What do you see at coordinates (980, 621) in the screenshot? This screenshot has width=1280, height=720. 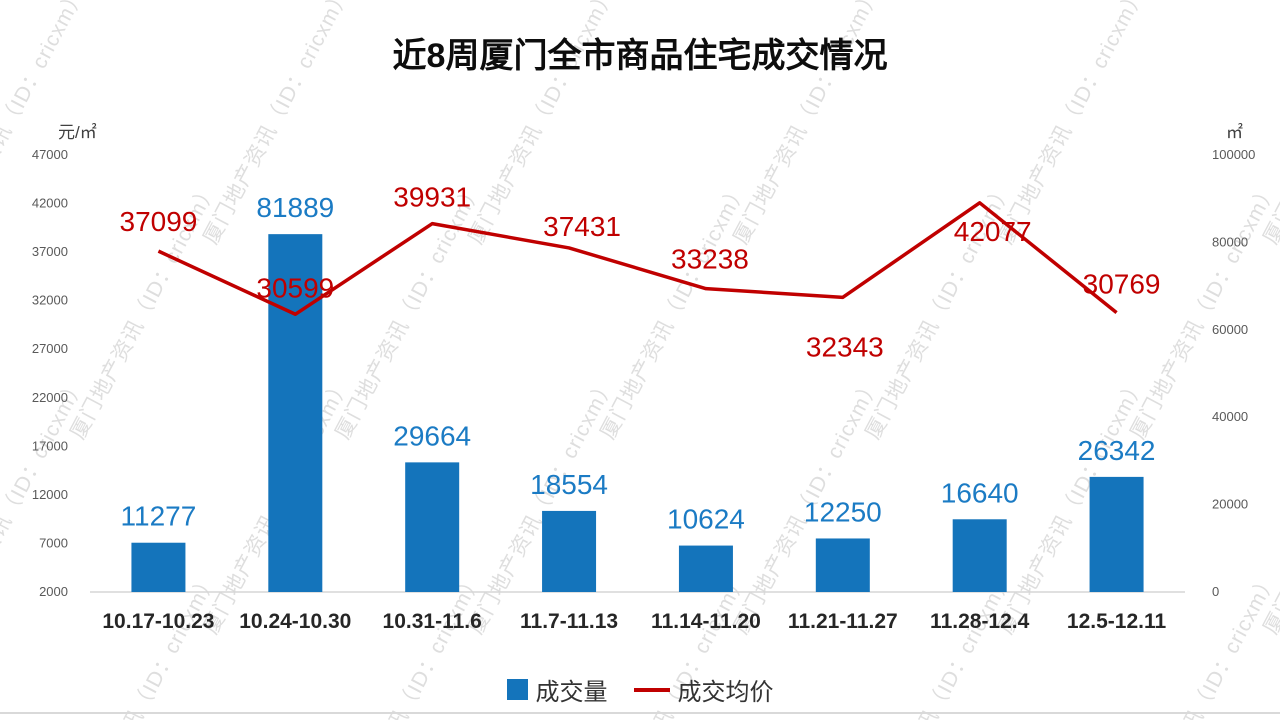 I see `x-axis-category-label: 11.28-12.4` at bounding box center [980, 621].